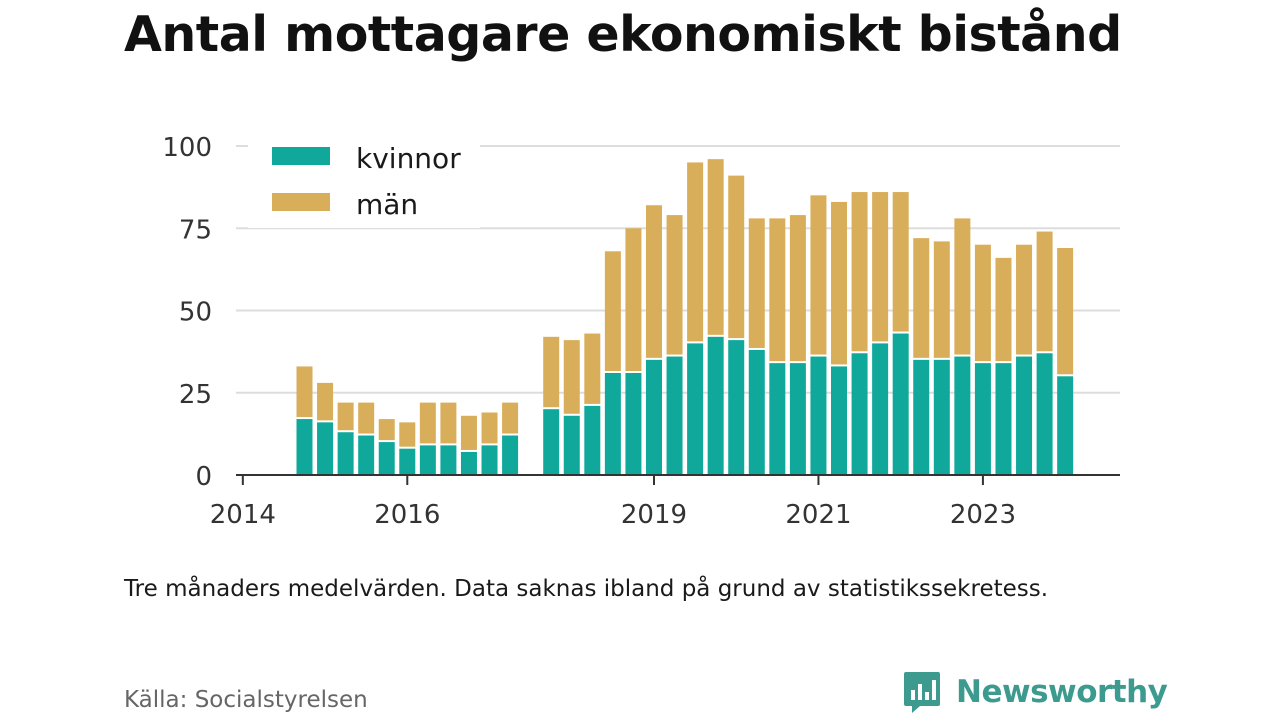  I want to click on legend-swatch-kvinnor, so click(301, 156).